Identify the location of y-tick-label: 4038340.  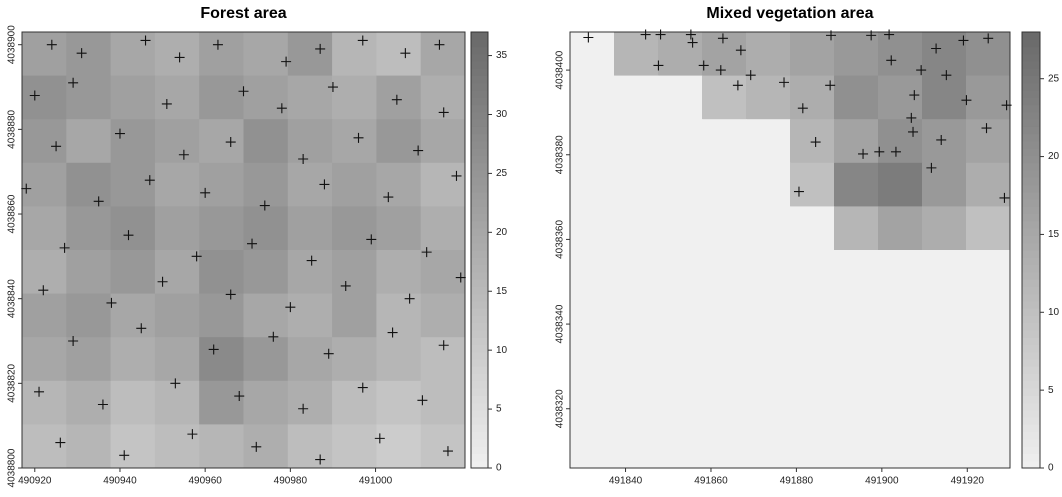
(560, 323).